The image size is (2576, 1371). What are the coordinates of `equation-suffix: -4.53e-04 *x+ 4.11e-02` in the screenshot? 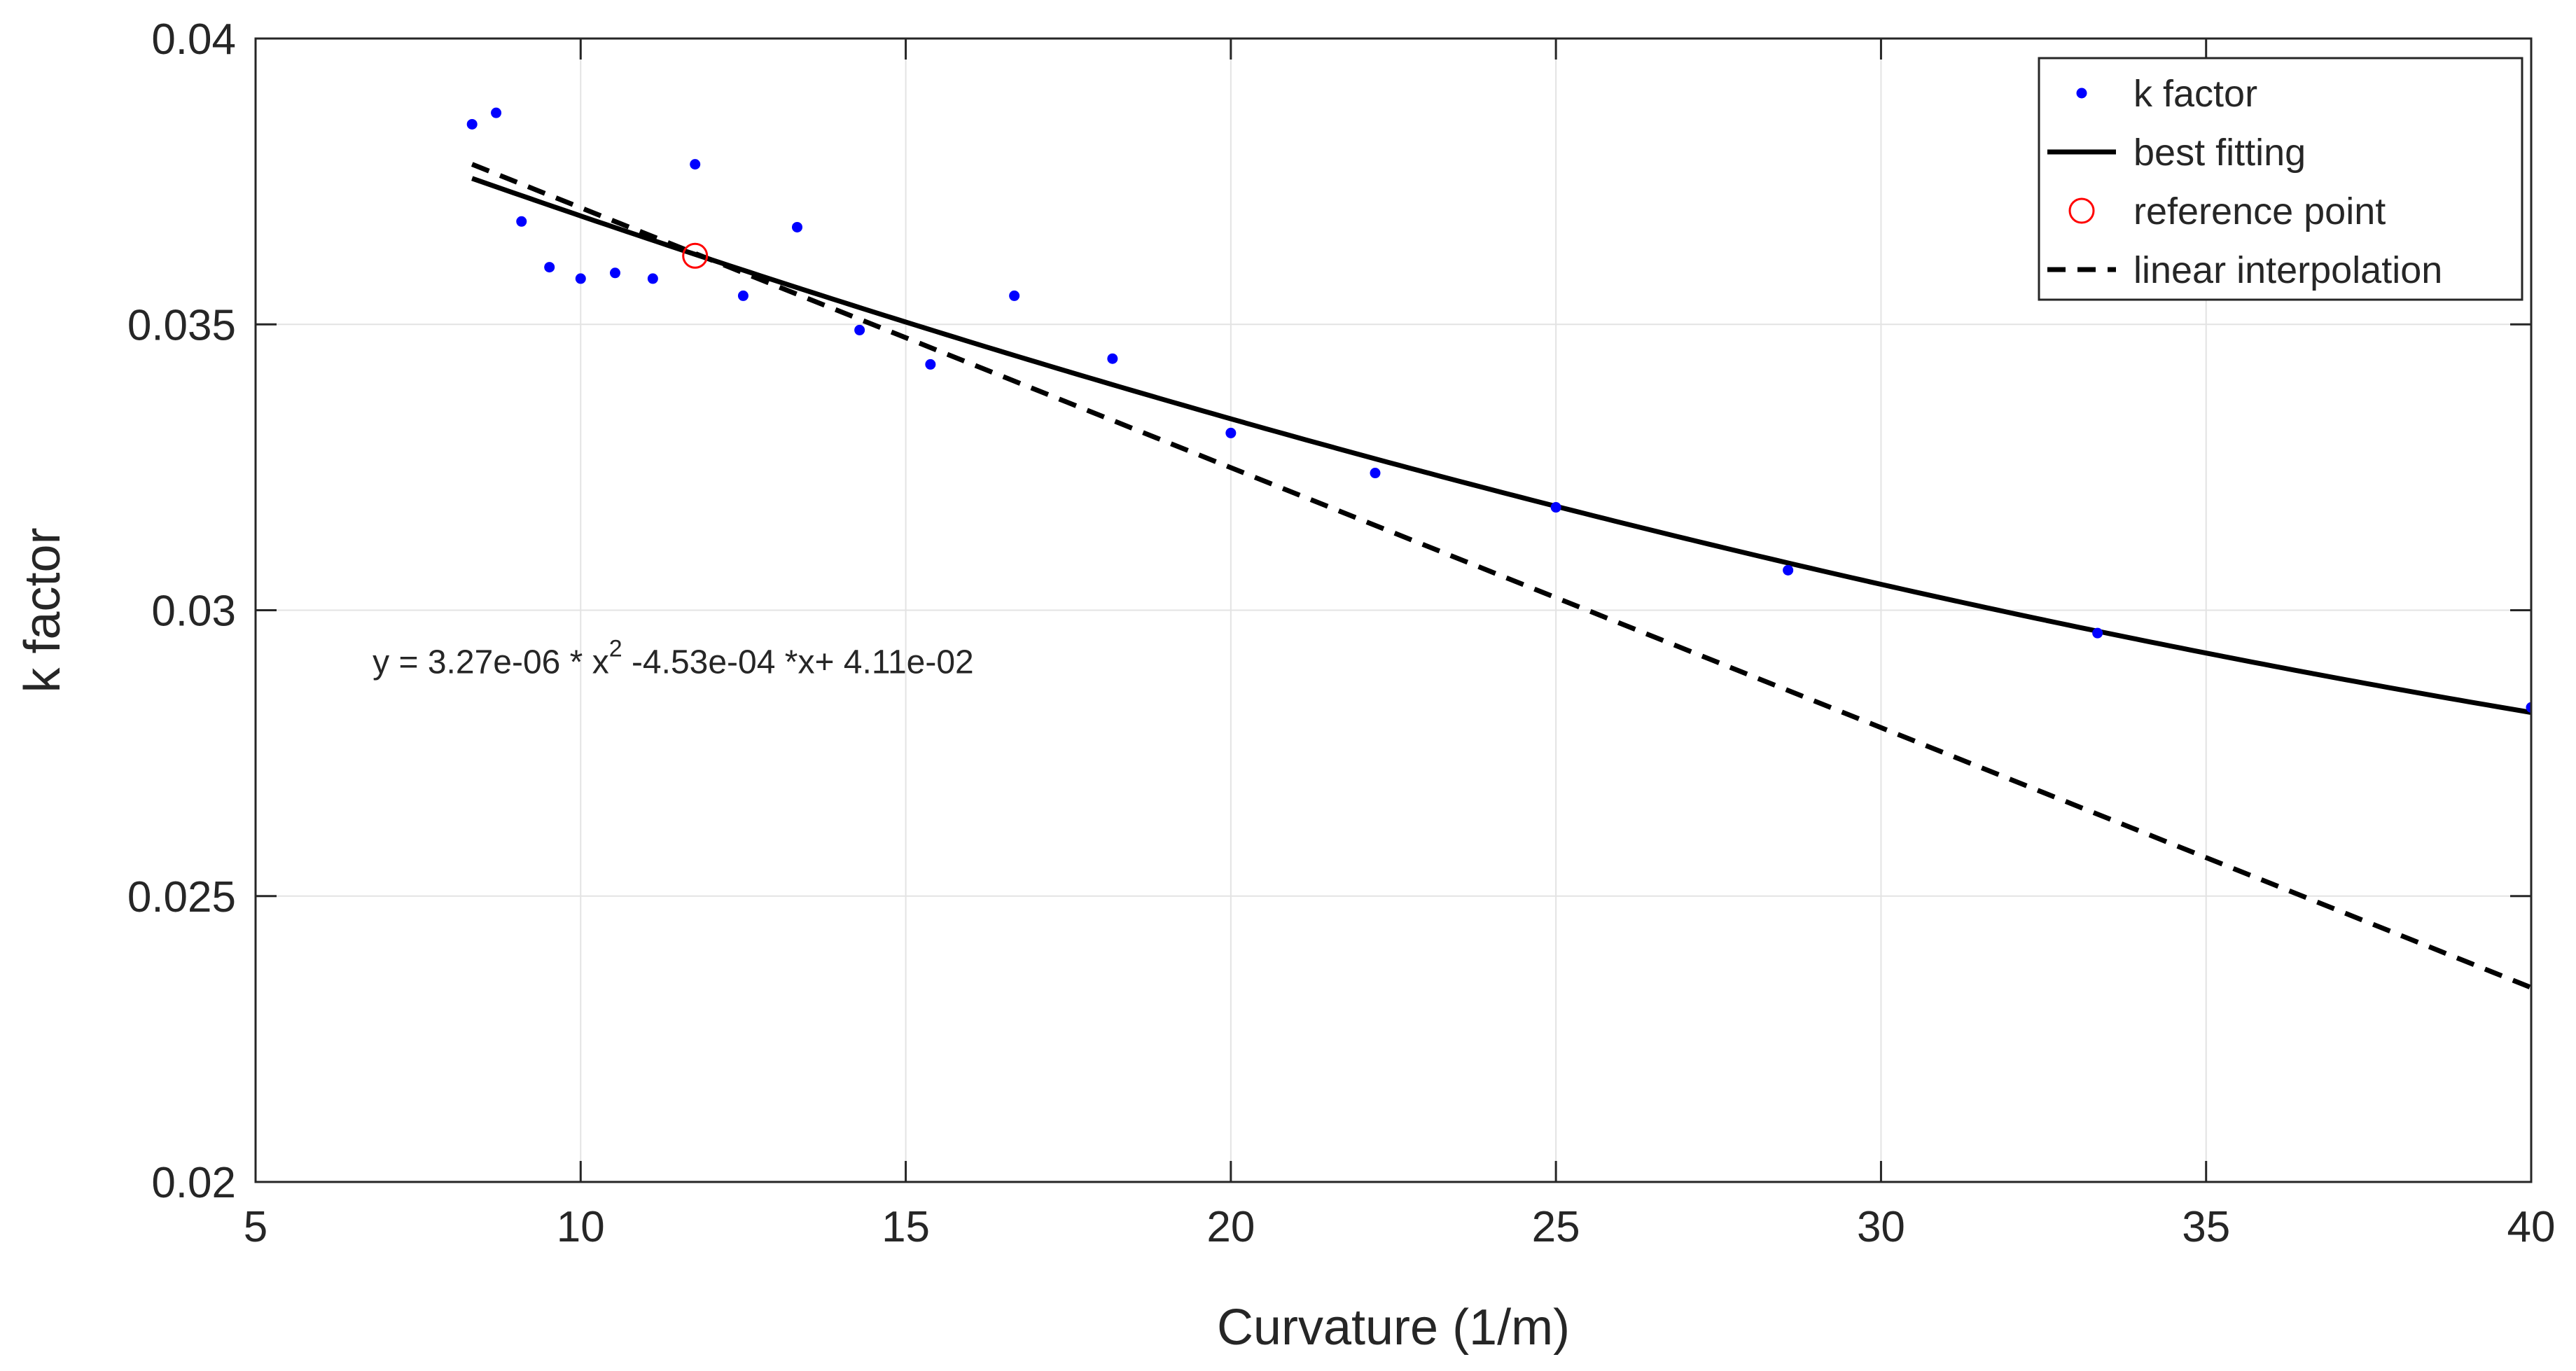 It's located at (798, 662).